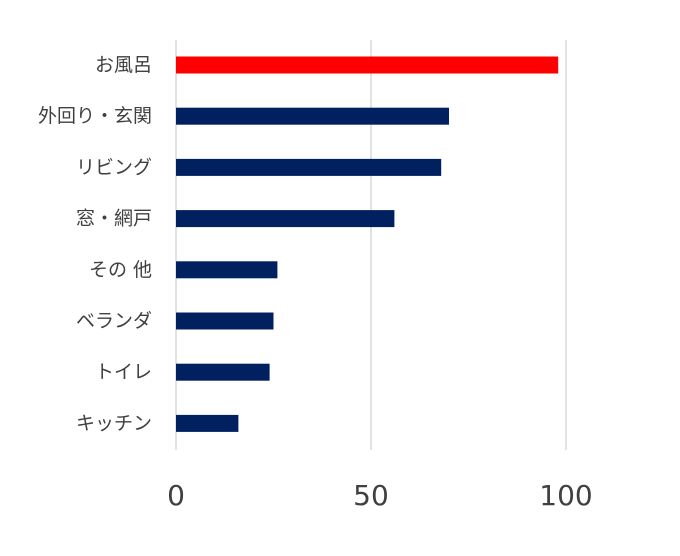  I want to click on category-label-3: リビング, so click(114, 167).